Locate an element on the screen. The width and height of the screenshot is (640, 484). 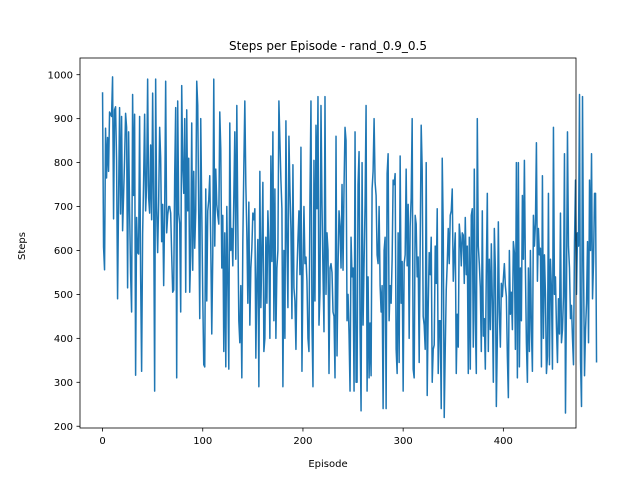
x-tick-label: 200 is located at coordinates (302, 441).